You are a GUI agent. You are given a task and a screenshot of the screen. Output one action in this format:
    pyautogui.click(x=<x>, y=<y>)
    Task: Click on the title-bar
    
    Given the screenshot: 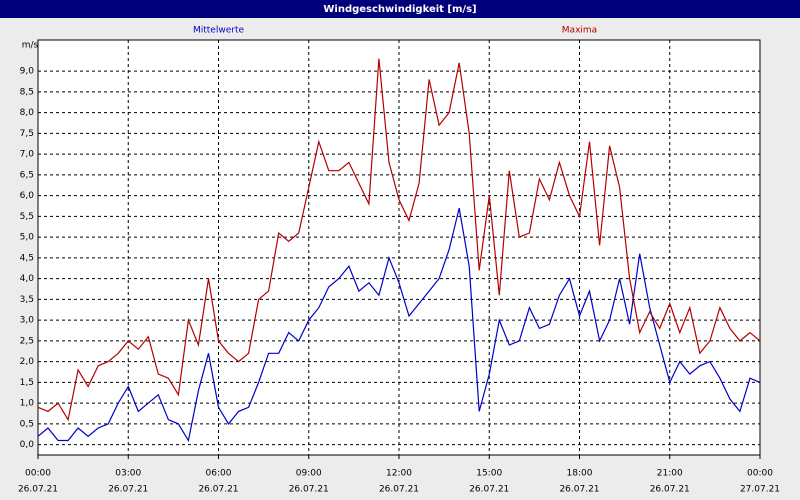 What is the action you would take?
    pyautogui.click(x=400, y=9)
    